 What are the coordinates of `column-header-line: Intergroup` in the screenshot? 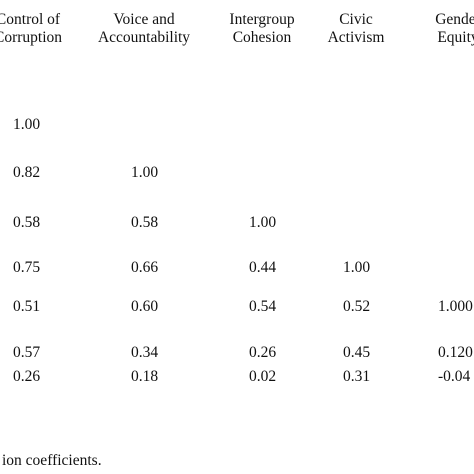 It's located at (262, 19).